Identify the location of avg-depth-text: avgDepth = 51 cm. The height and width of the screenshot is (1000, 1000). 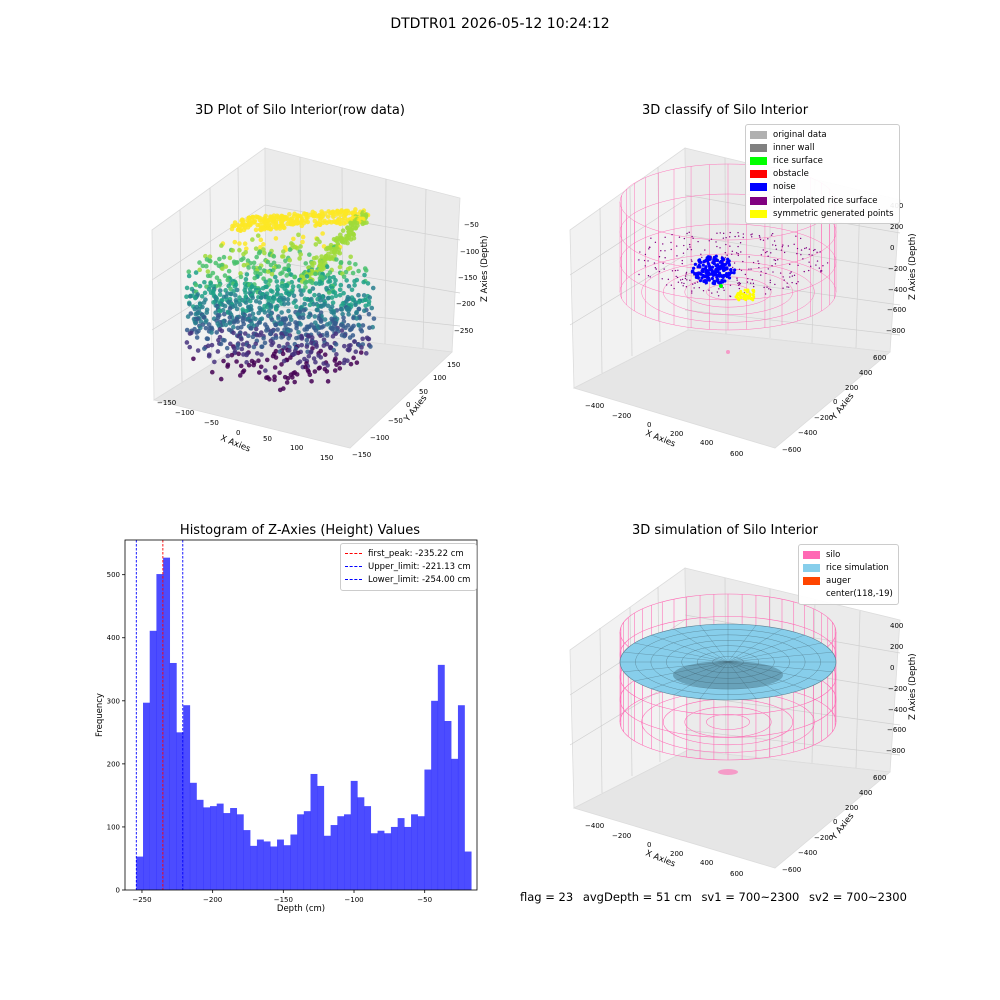
(637, 897).